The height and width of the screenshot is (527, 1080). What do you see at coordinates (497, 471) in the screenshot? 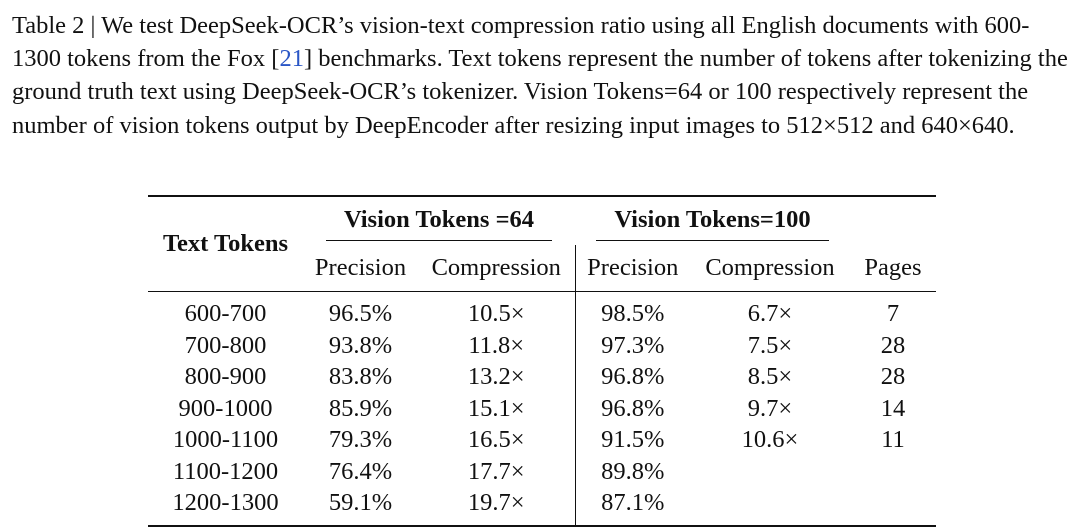
I see `compression-64-cell: 17.7×` at bounding box center [497, 471].